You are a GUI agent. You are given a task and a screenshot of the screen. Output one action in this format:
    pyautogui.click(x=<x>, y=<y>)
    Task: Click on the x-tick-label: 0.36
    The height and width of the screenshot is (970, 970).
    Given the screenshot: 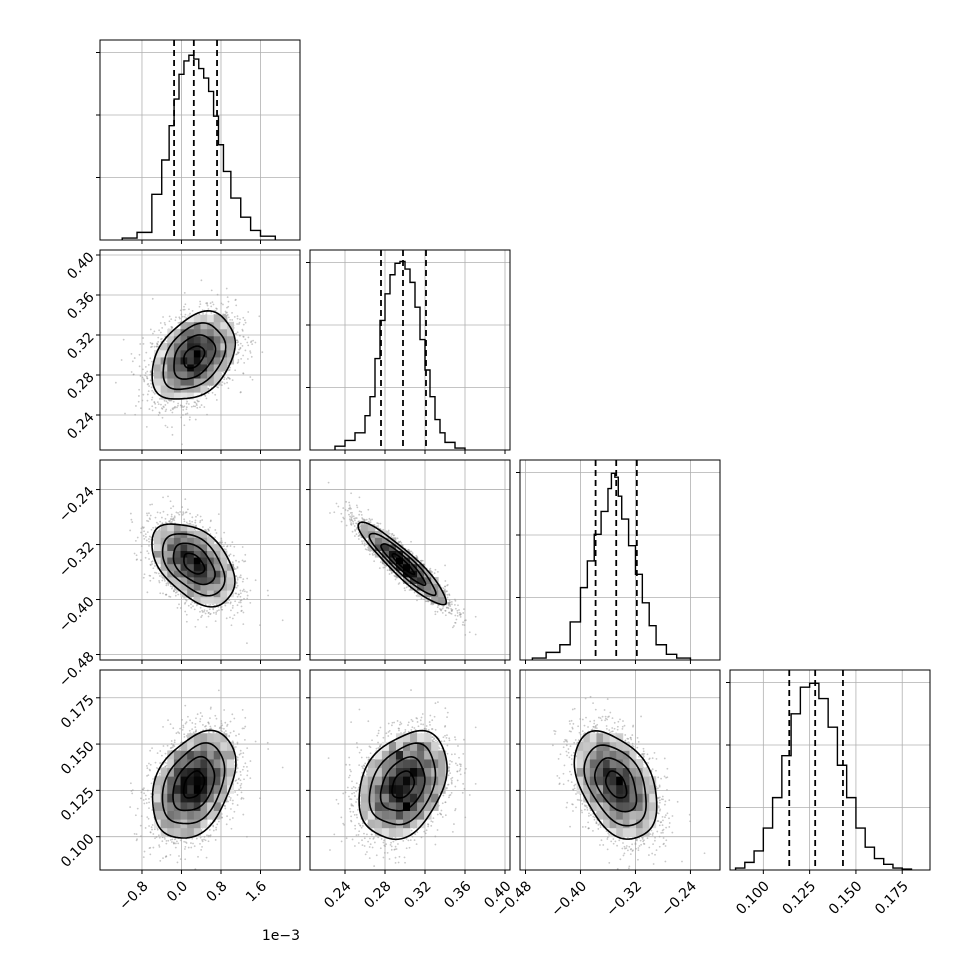 What is the action you would take?
    pyautogui.click(x=457, y=894)
    